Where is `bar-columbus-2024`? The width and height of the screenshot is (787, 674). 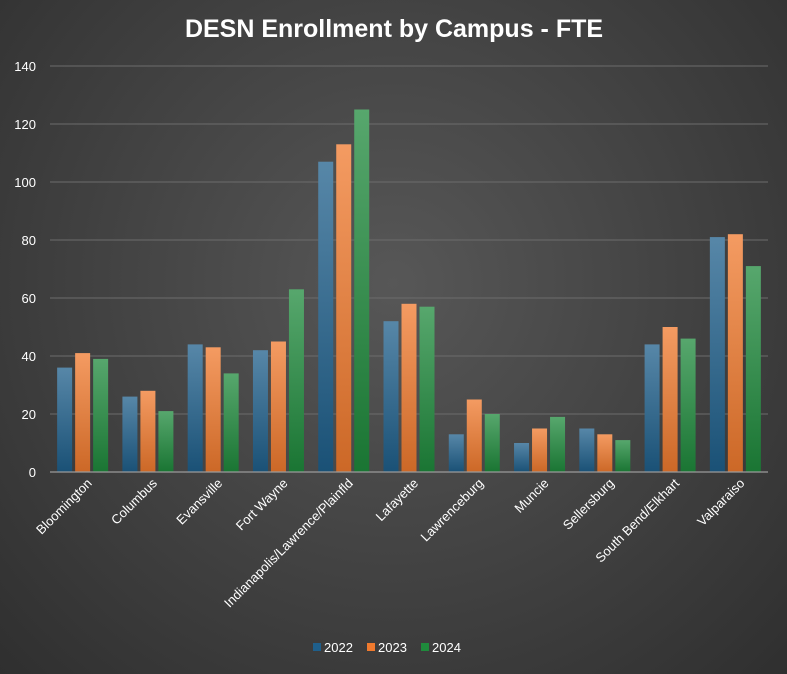 bar-columbus-2024 is located at coordinates (166, 441).